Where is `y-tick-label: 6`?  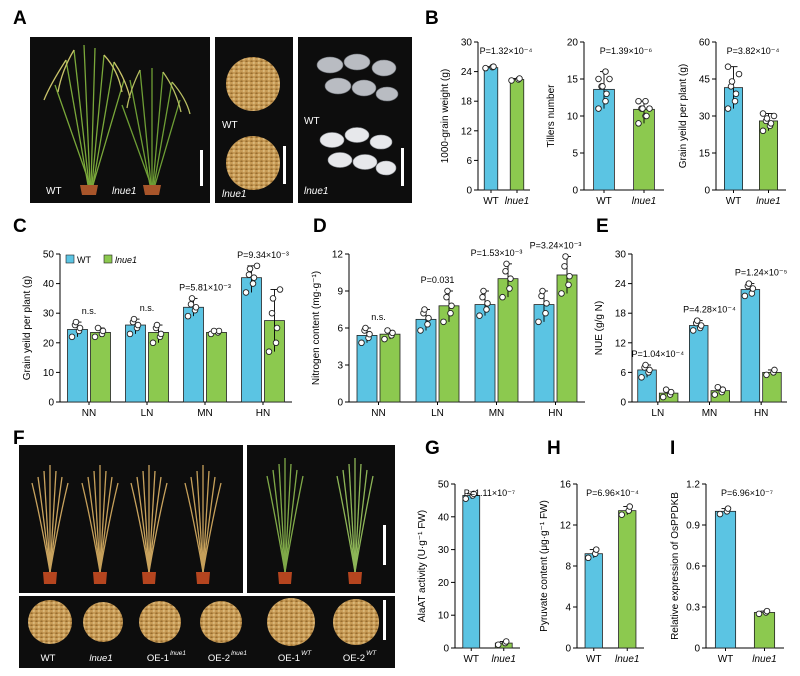 y-tick-label: 6 is located at coordinates (340, 329).